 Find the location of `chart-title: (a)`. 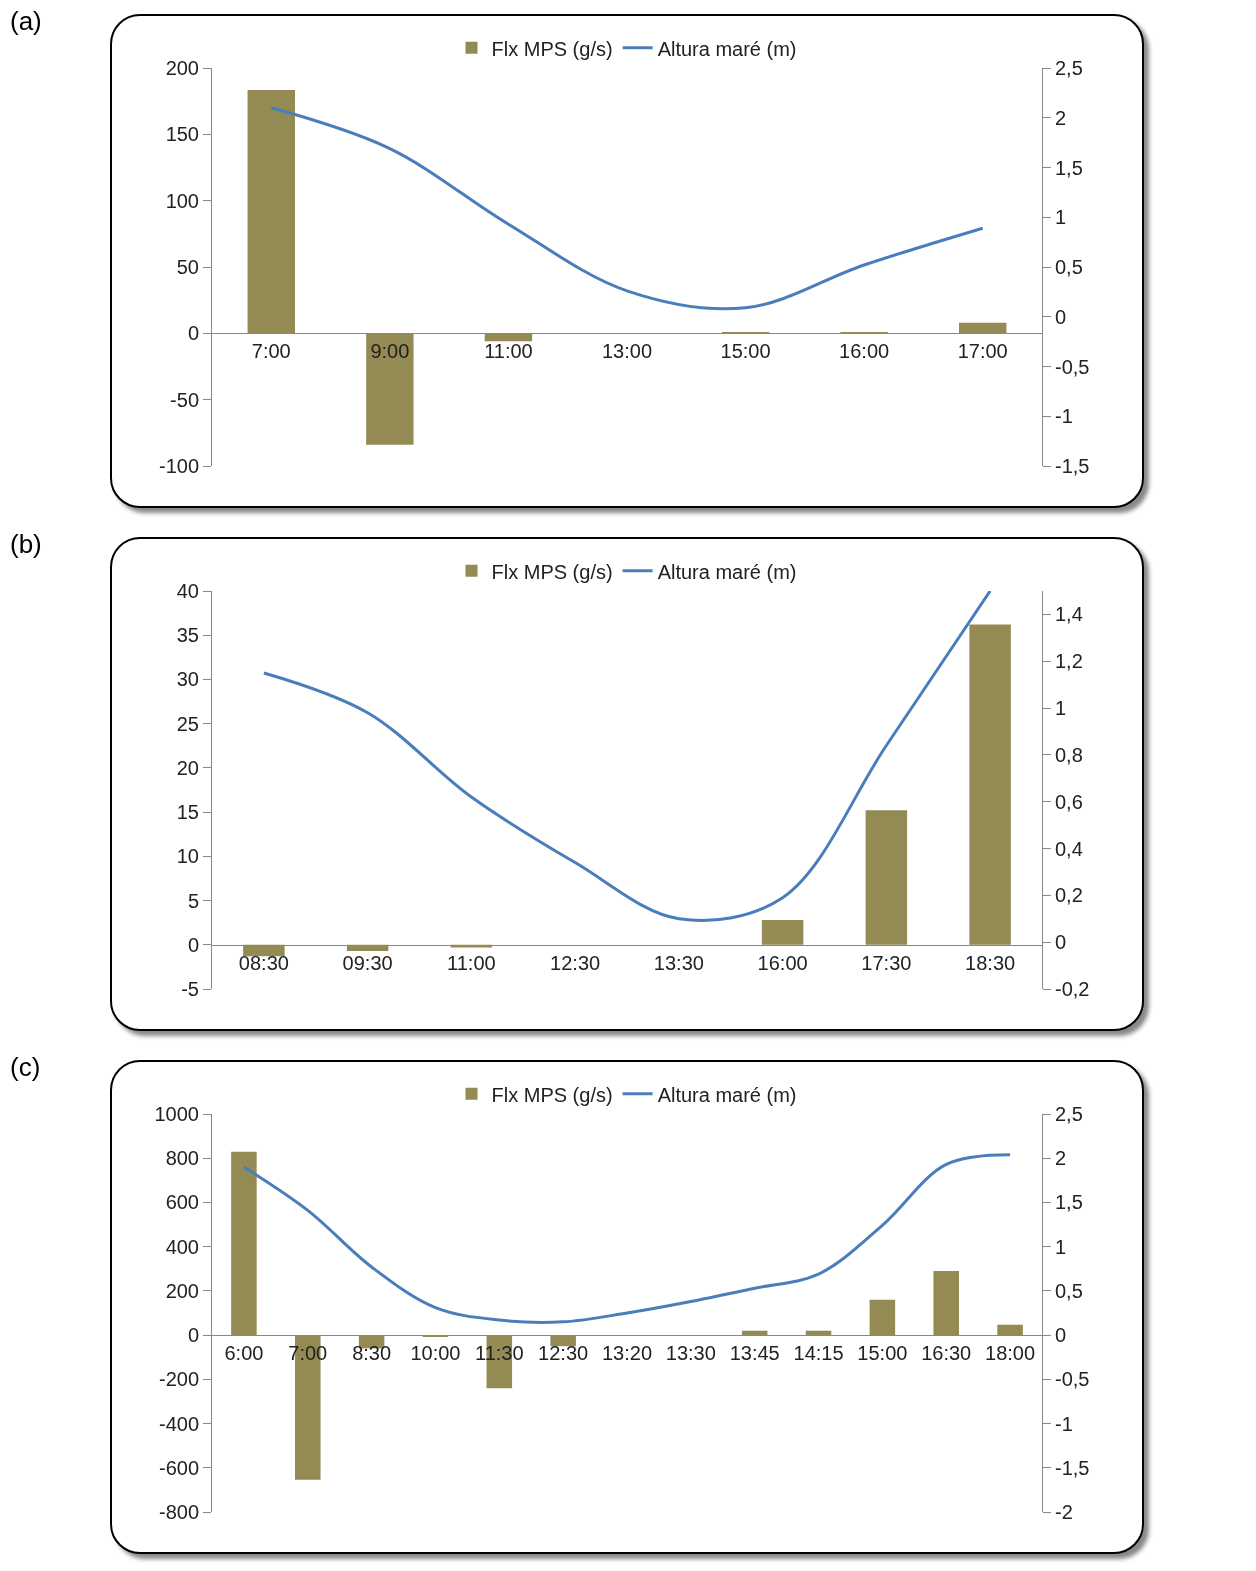

chart-title: (a) is located at coordinates (26, 21).